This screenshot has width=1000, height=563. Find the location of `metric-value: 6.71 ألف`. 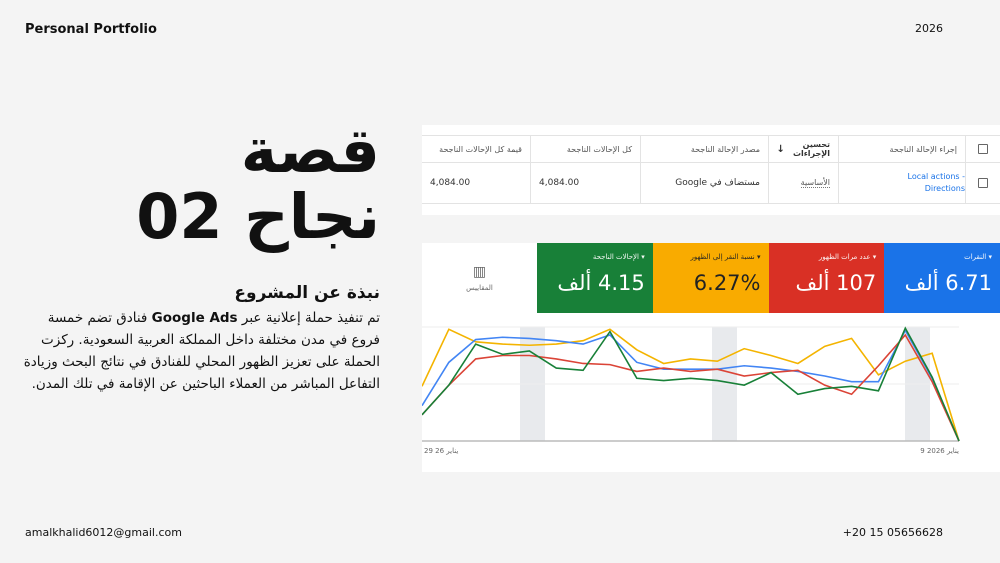

metric-value: 6.71 ألف is located at coordinates (948, 283).